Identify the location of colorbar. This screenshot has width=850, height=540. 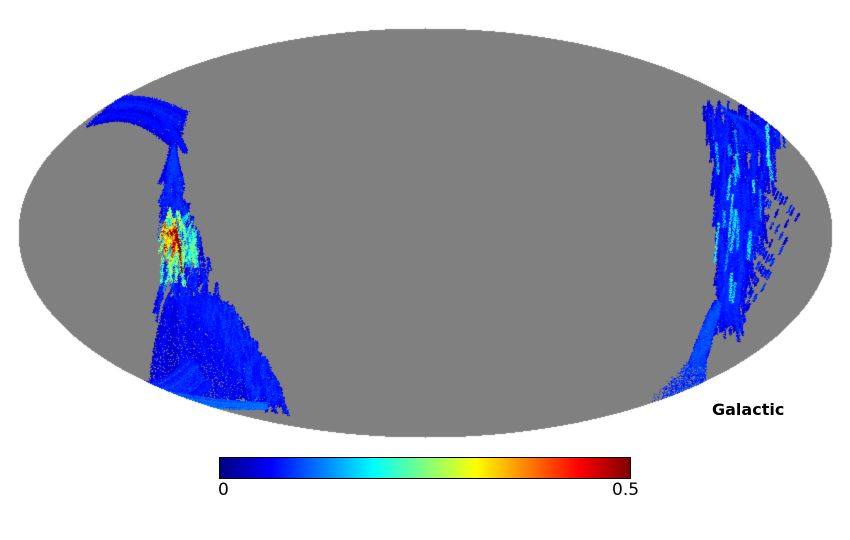
(425, 468).